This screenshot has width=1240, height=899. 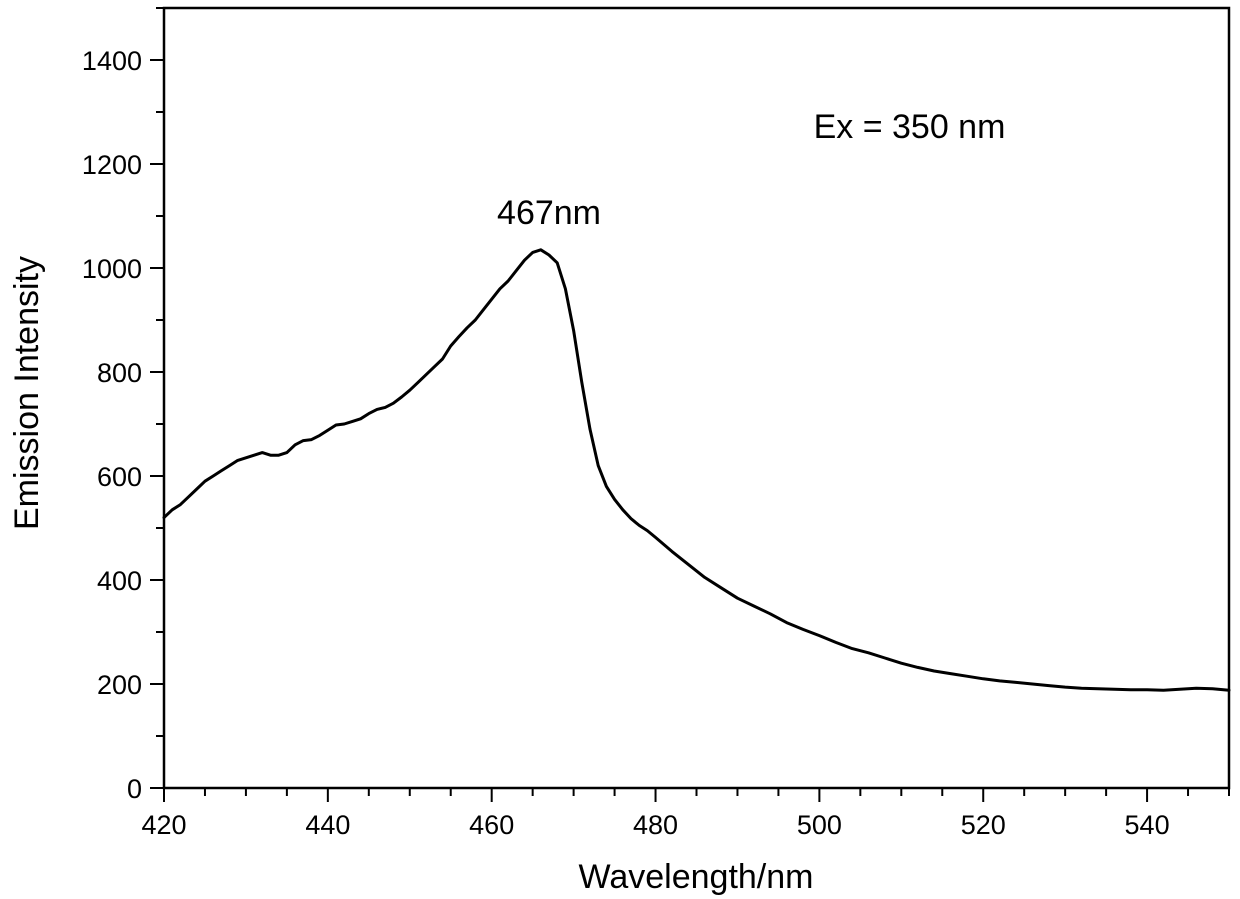 What do you see at coordinates (112, 165) in the screenshot?
I see `y-tick-label: 1200` at bounding box center [112, 165].